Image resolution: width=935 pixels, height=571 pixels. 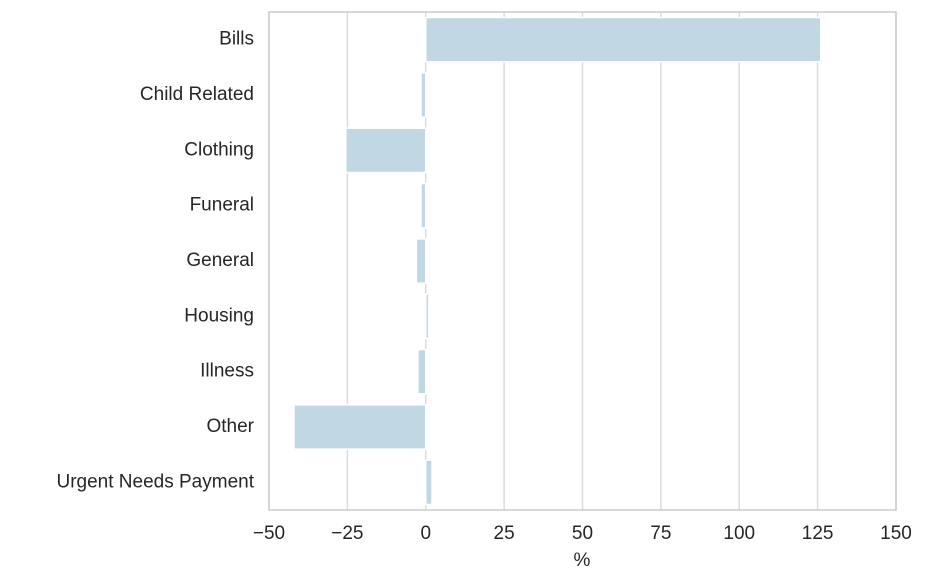 I want to click on x-tick-label: 75, so click(x=660, y=533).